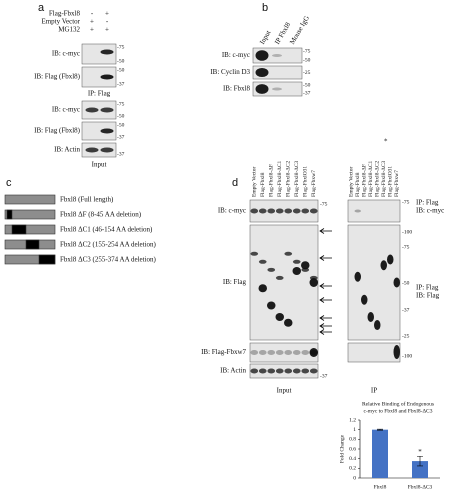  What do you see at coordinates (233, 371) in the screenshot?
I see `blot-label: IB: Actin` at bounding box center [233, 371].